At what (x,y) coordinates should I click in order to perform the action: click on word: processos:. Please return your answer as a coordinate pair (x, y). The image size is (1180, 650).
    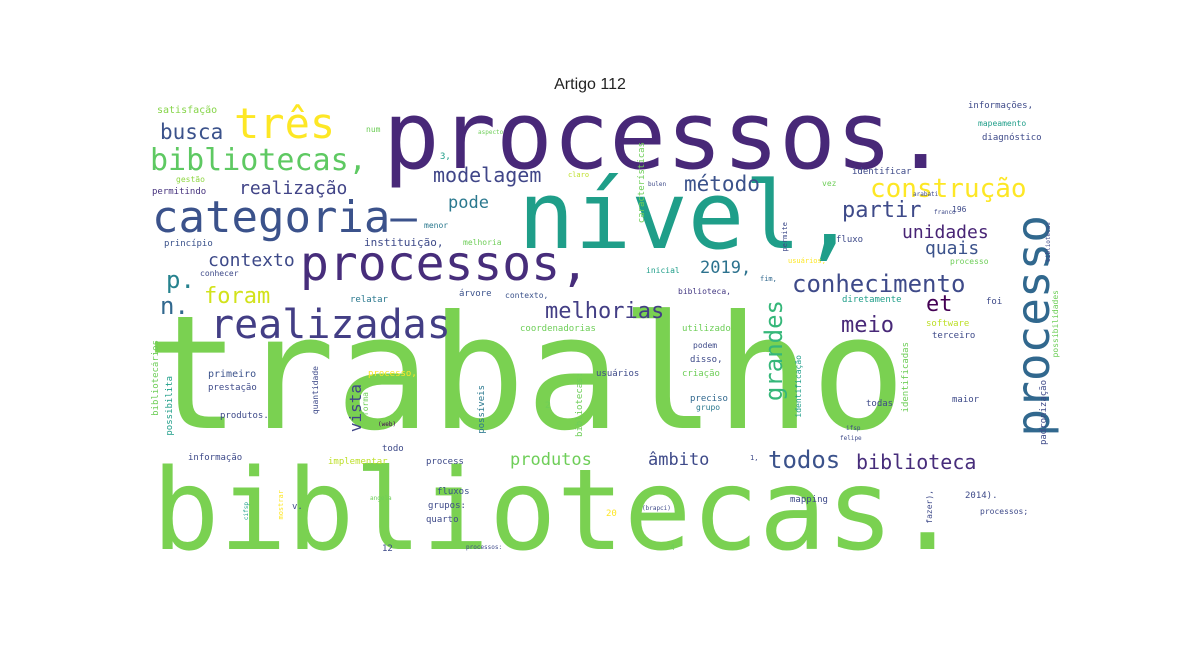
    Looking at the image, I should click on (484, 547).